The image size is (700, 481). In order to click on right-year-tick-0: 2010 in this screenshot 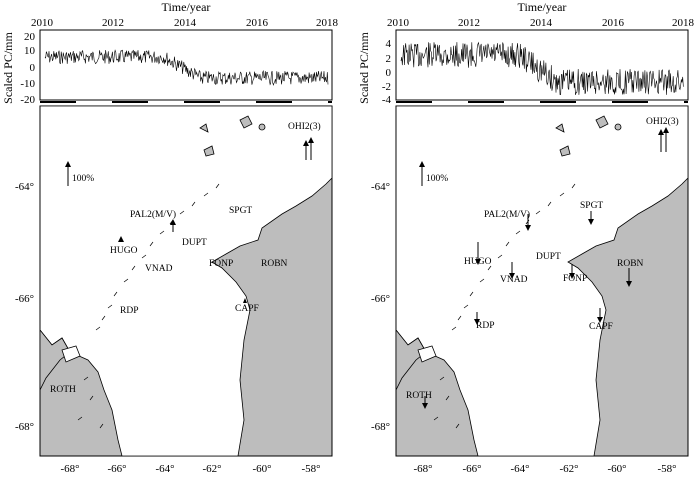, I will do `click(398, 23)`.